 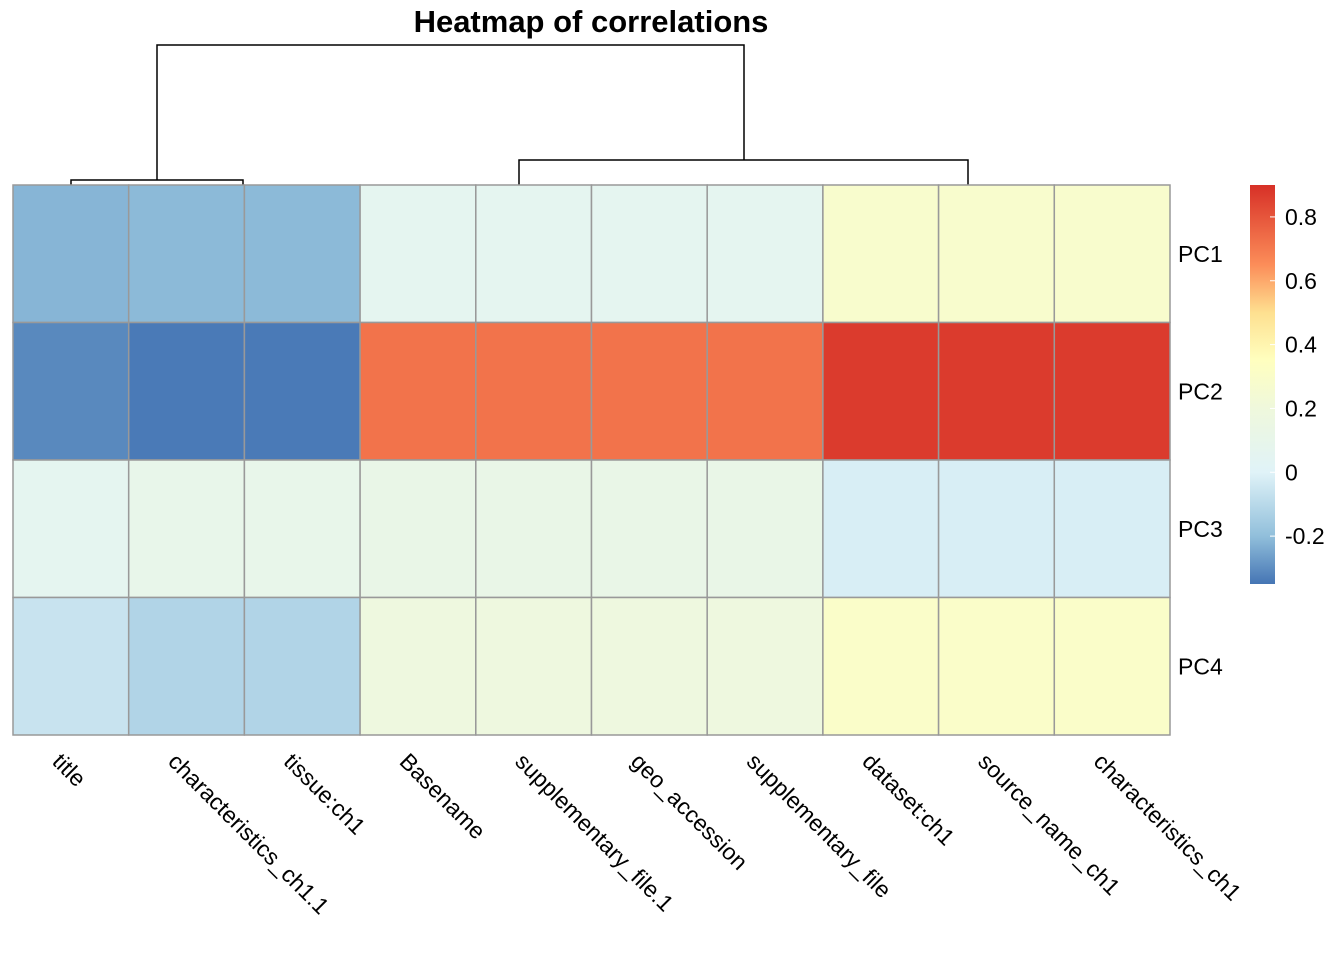 I want to click on column-label: geo_accession, so click(x=689, y=811).